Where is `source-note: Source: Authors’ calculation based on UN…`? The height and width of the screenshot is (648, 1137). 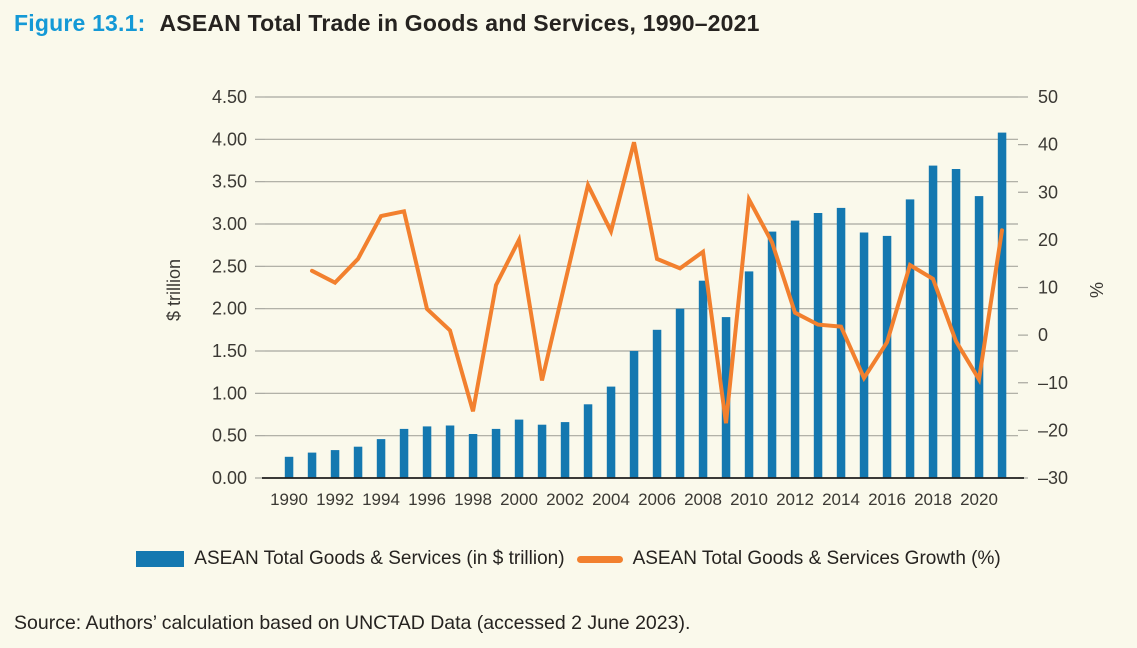
source-note: Source: Authors’ calculation based on UN… is located at coordinates (352, 623).